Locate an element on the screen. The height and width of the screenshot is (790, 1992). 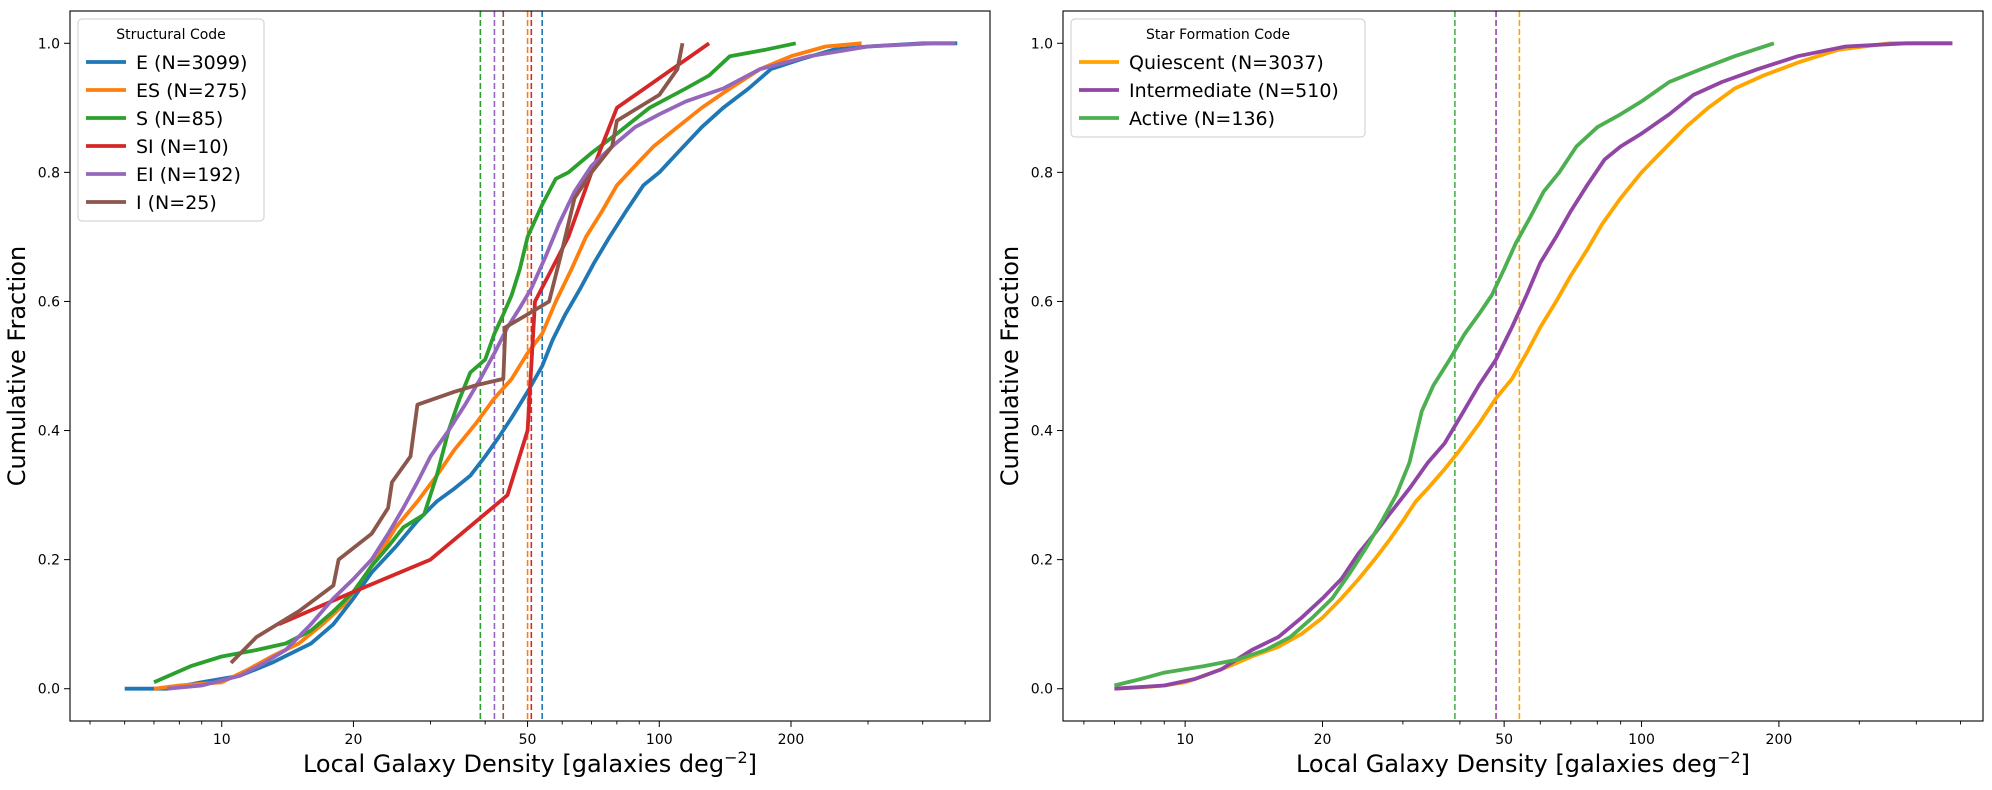
legend-entry: I (N=25) is located at coordinates (176, 203).